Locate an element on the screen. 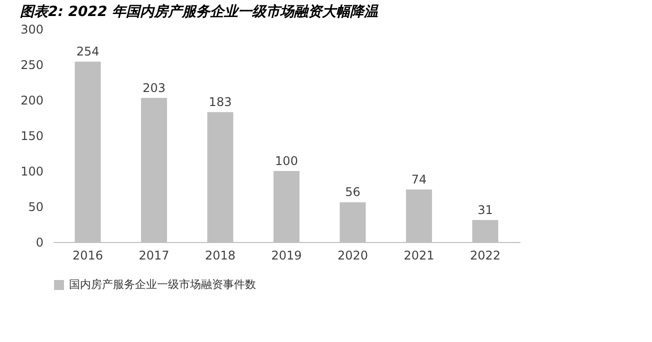 The height and width of the screenshot is (342, 652). chart-title: 图表2: 2022 年国内房产服务企业一级市场融资大幅降温 is located at coordinates (200, 11).